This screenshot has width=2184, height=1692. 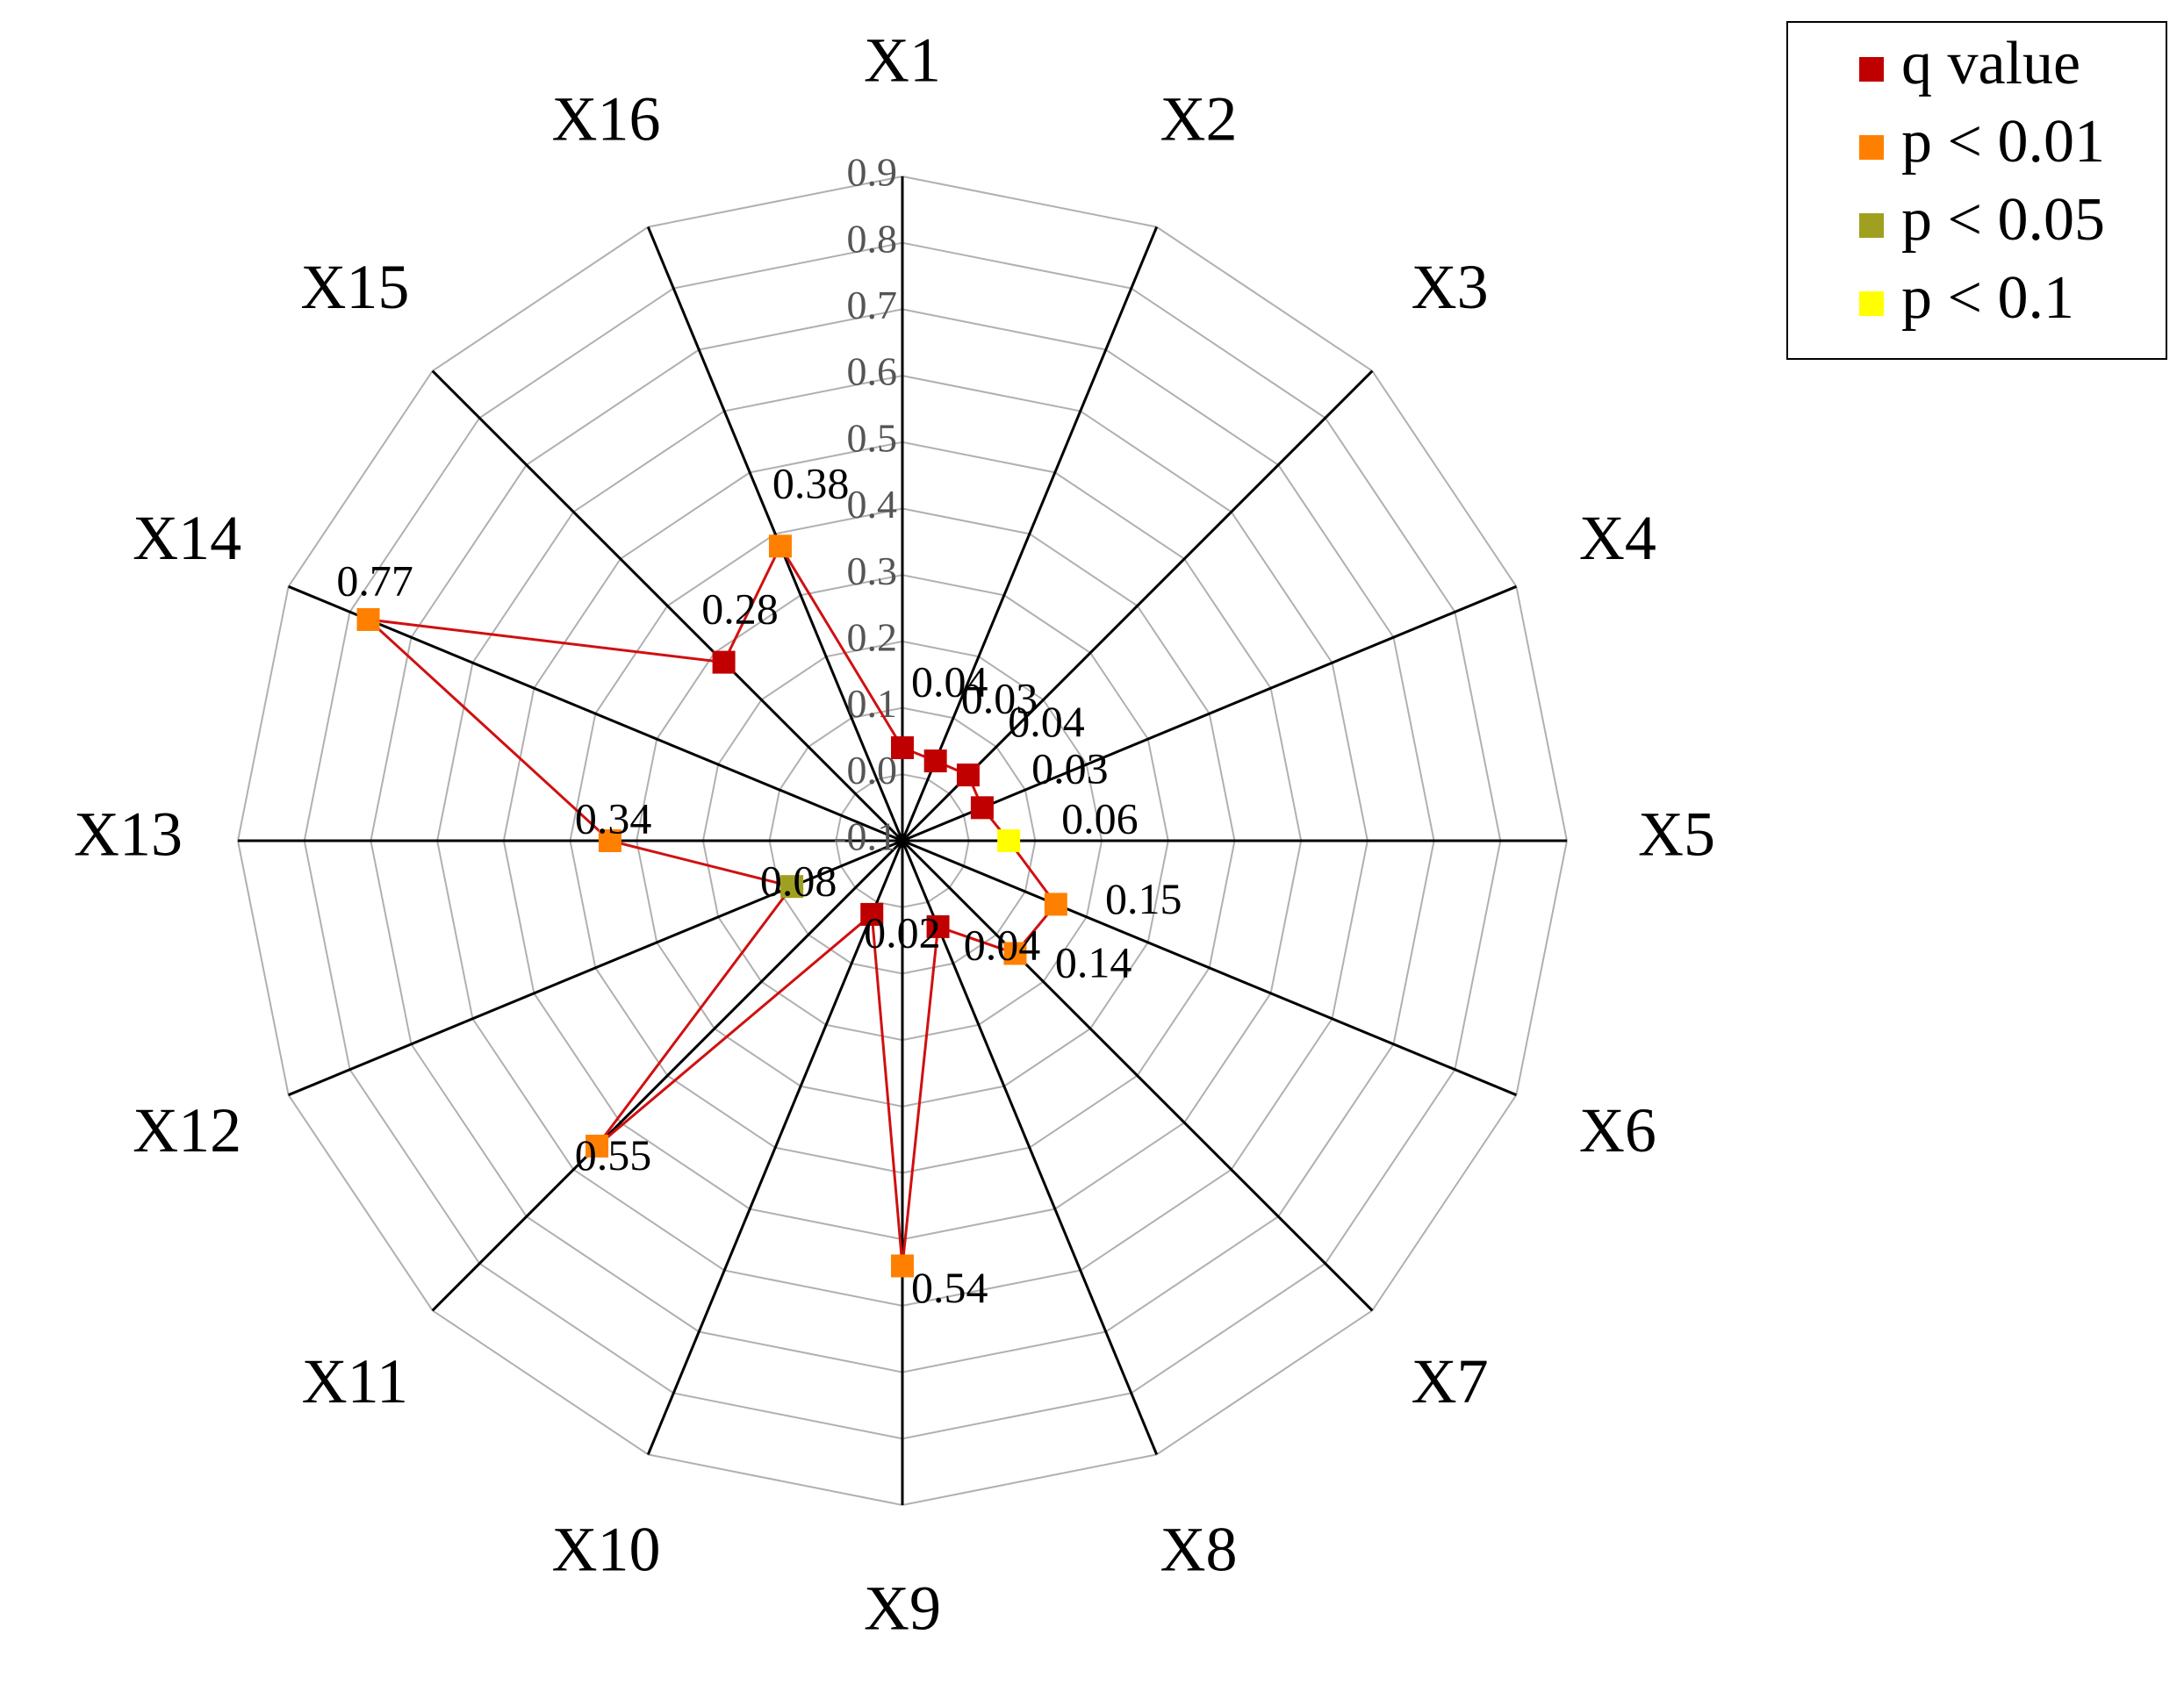 What do you see at coordinates (2003, 220) in the screenshot?
I see `legend-label: p < 0.05` at bounding box center [2003, 220].